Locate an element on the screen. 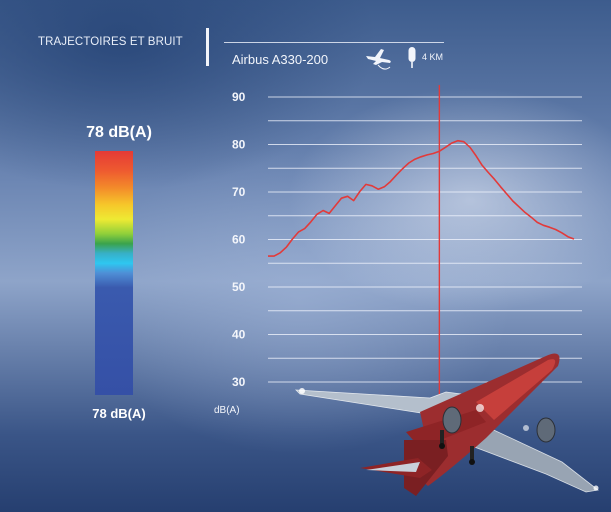  y-tick-label: 60 is located at coordinates (239, 240).